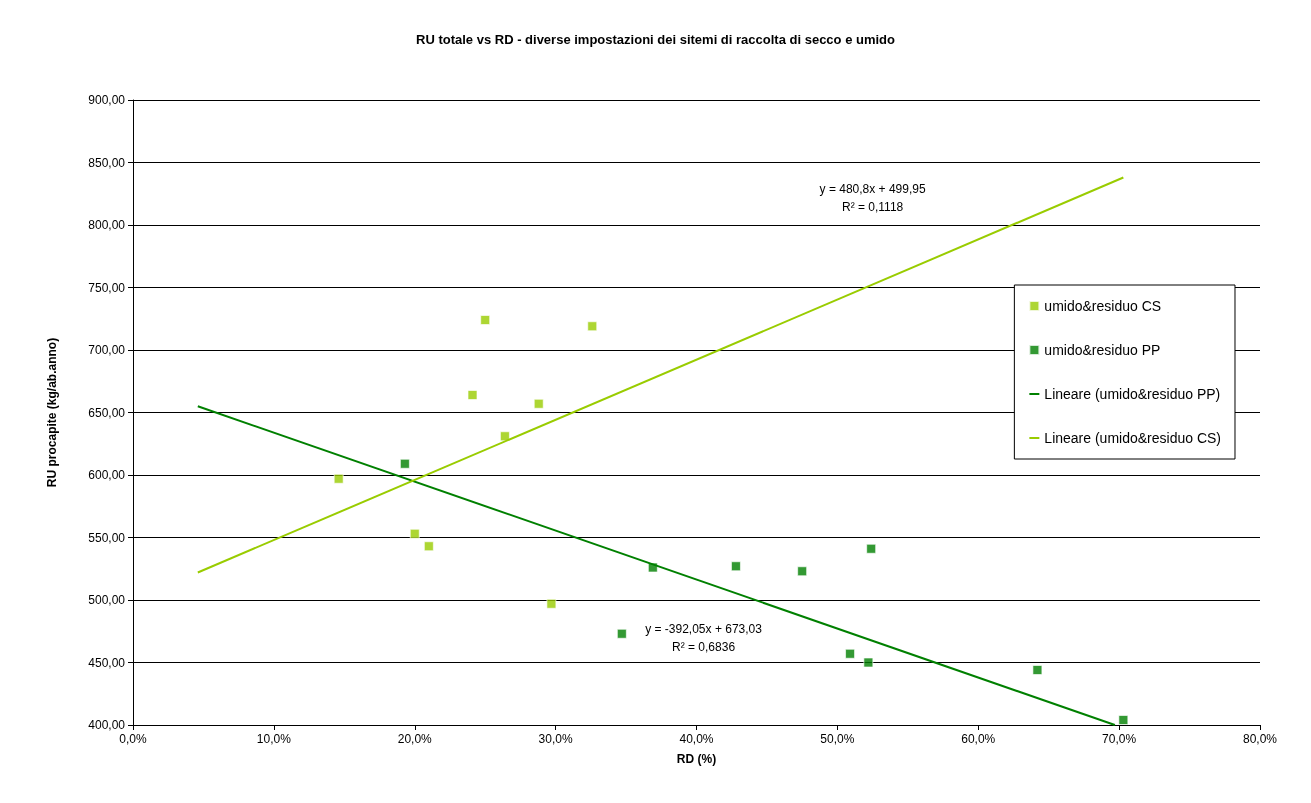 This screenshot has height=803, width=1311. I want to click on x-tick-label: 40,0%, so click(696, 739).